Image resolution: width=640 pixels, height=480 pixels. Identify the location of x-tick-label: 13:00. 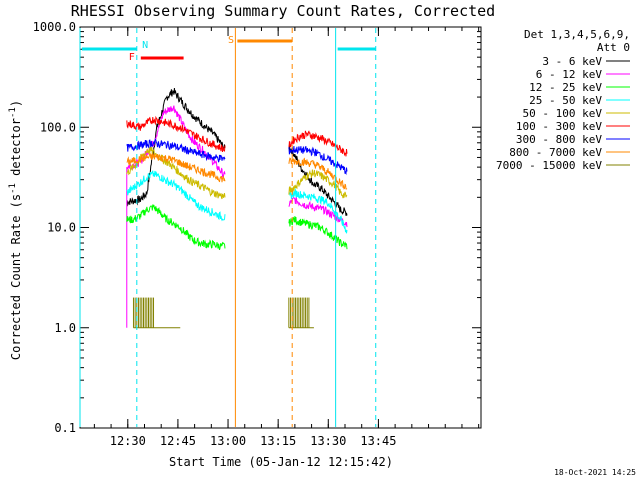
(228, 441).